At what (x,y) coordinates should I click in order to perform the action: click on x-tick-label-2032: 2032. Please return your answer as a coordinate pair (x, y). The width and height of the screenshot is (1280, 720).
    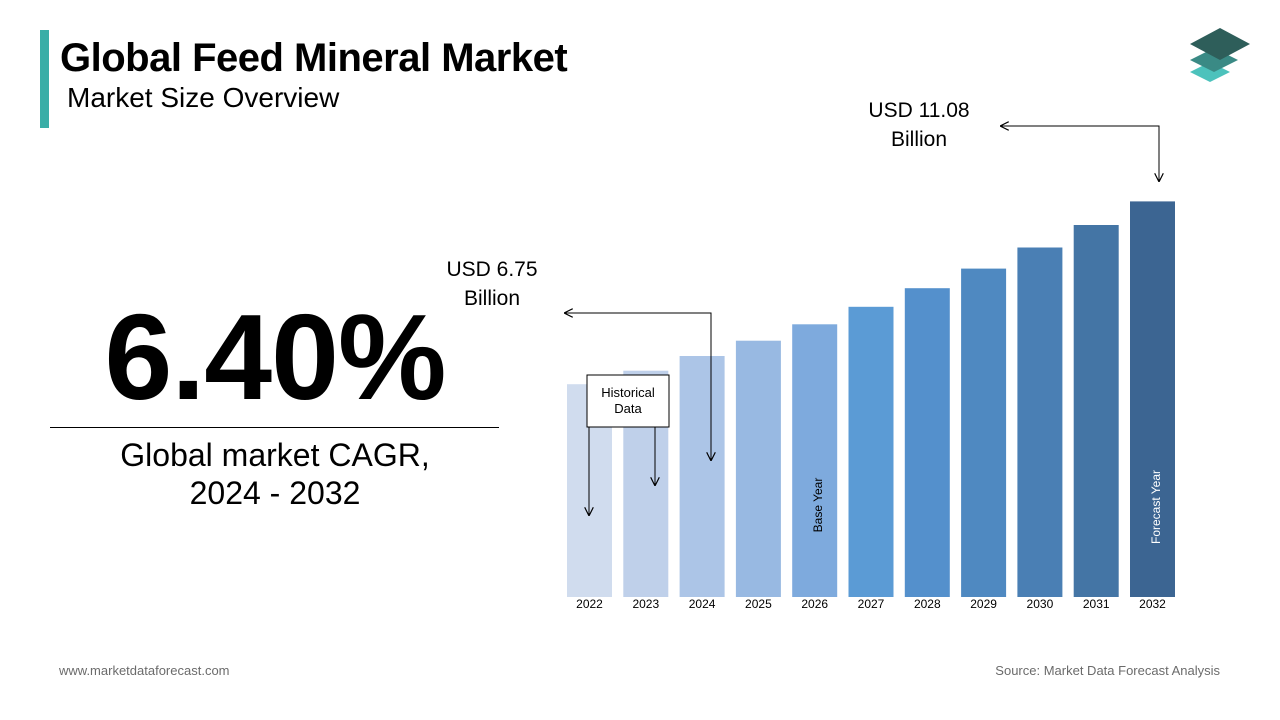
    Looking at the image, I should click on (1152, 604).